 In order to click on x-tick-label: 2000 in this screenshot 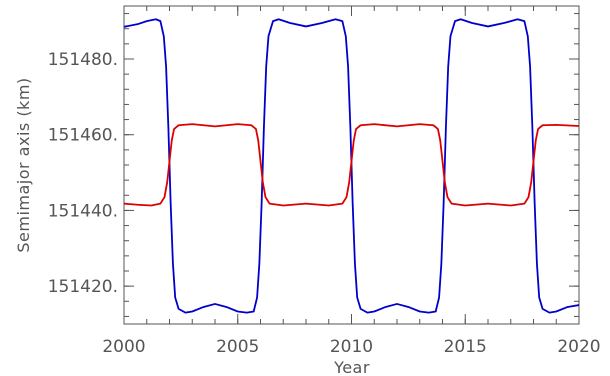, I will do `click(123, 347)`.